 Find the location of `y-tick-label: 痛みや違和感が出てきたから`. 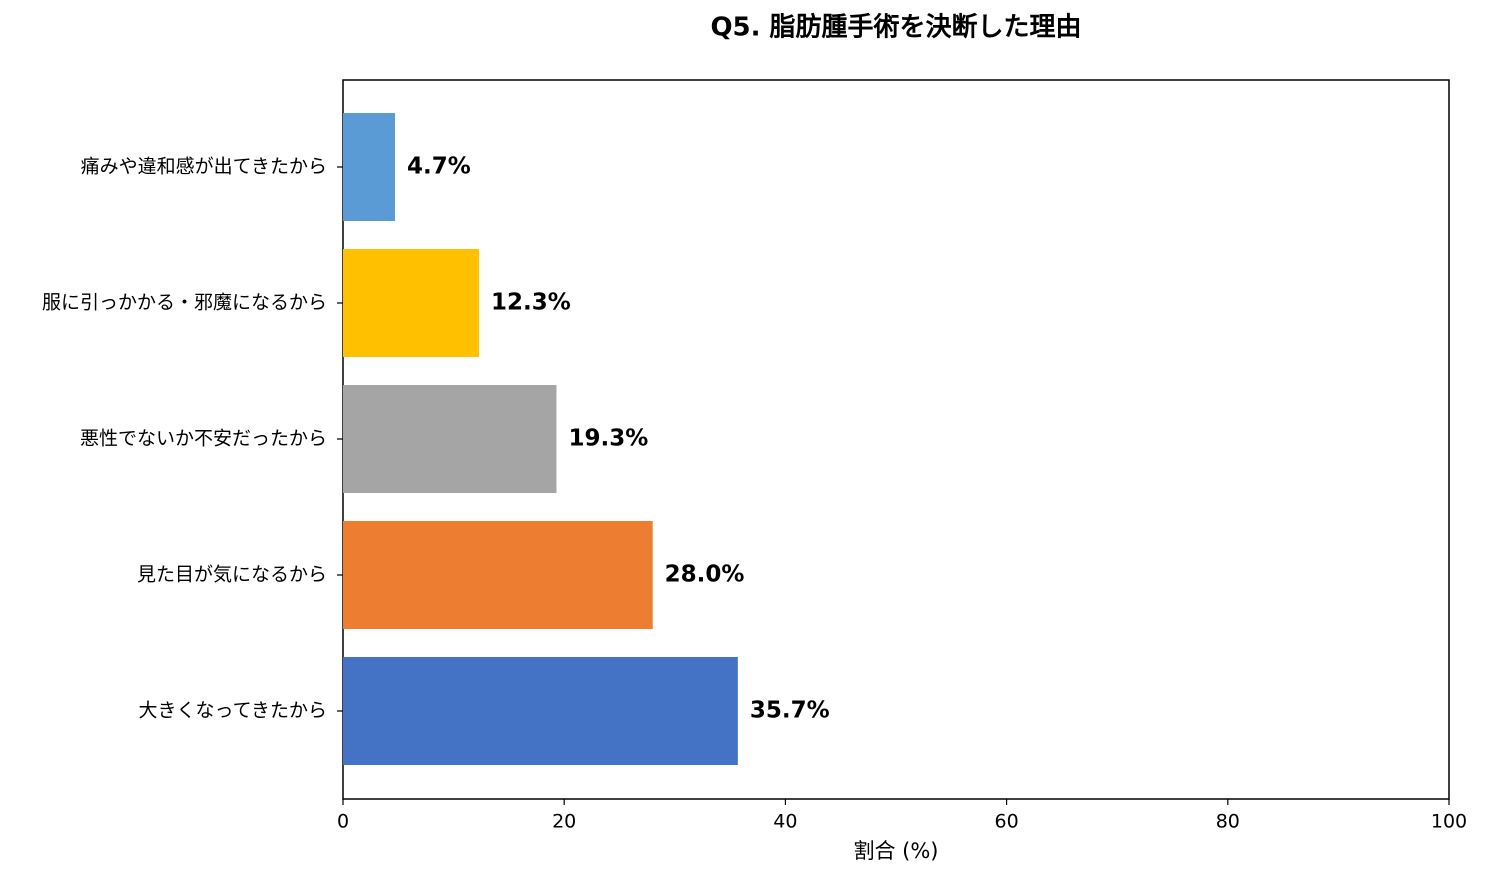

y-tick-label: 痛みや違和感が出てきたから is located at coordinates (204, 167).